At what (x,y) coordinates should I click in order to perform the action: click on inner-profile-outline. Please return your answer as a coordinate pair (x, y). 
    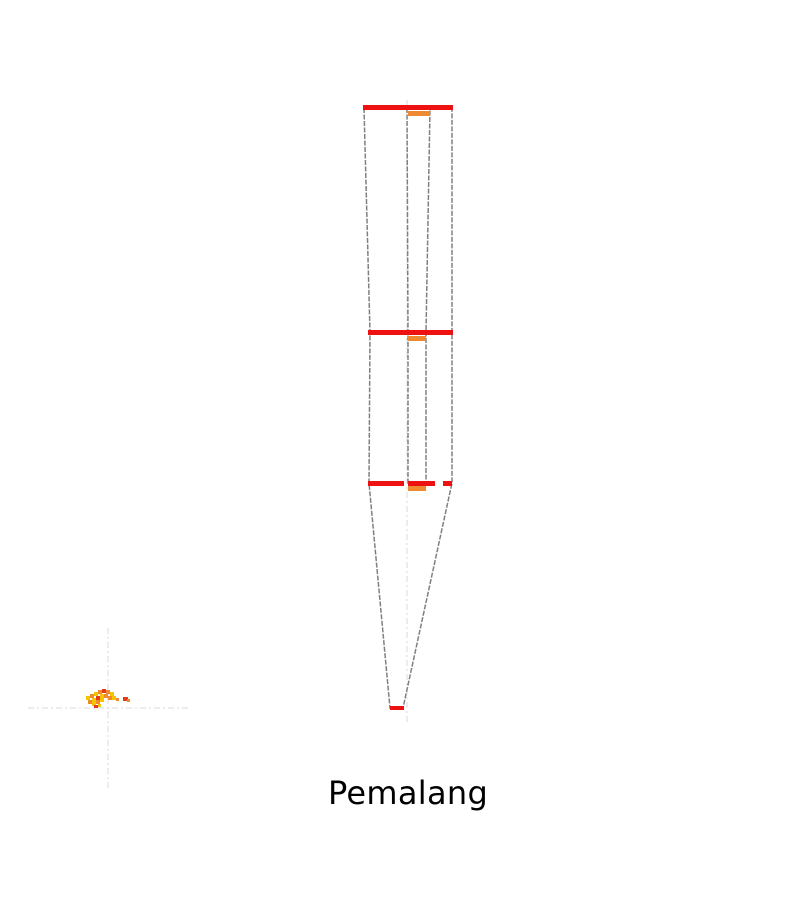
    Looking at the image, I should click on (418, 295).